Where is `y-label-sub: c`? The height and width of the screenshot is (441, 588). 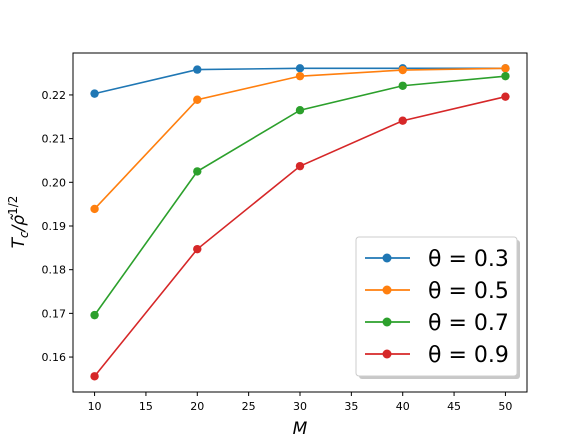 y-label-sub: c is located at coordinates (24, 234).